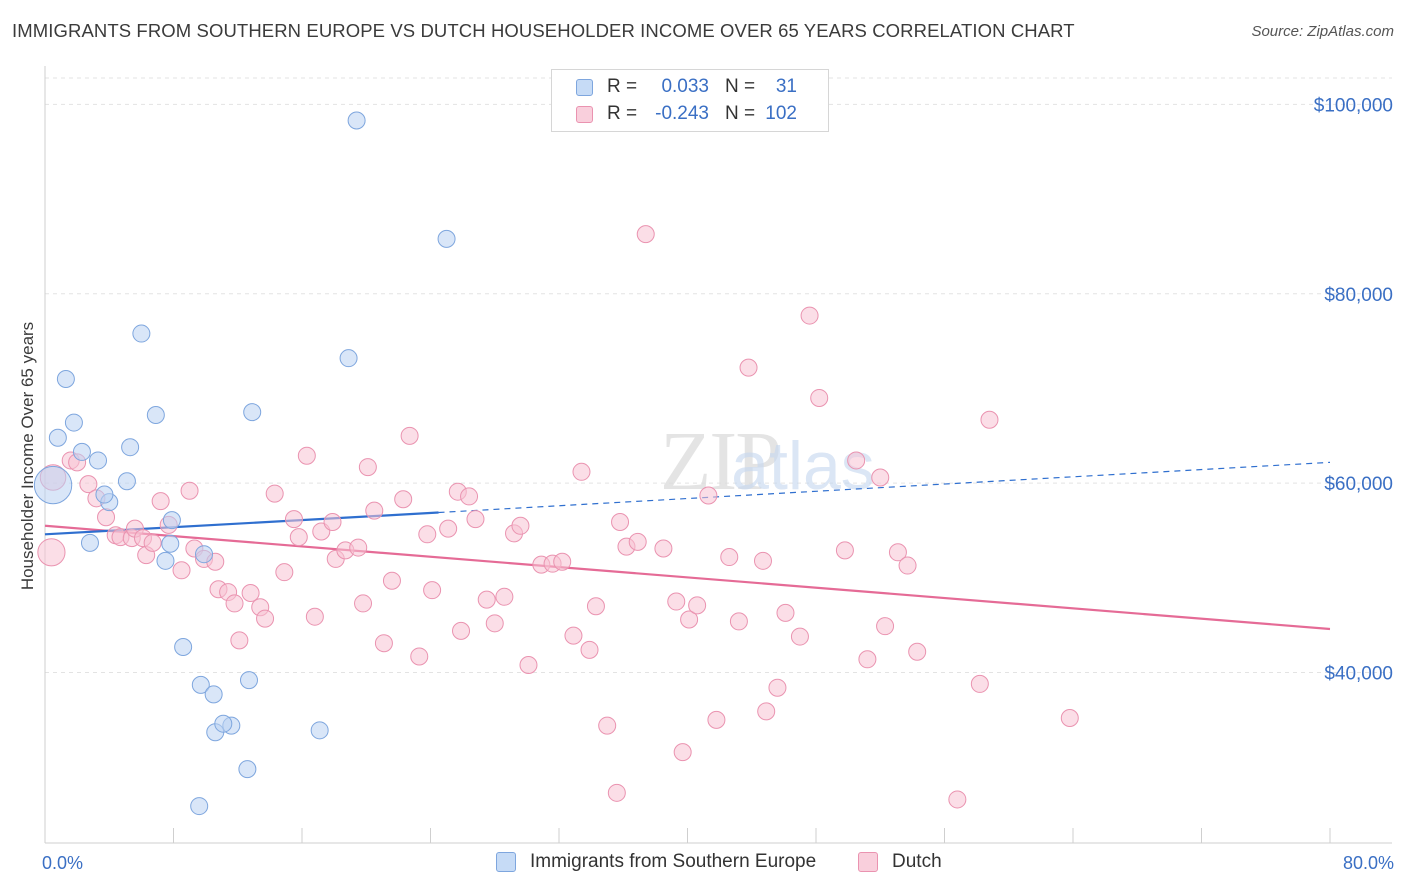 This screenshot has height=892, width=1406. I want to click on correlation-legend: R = 0.033 N = 31 R = -0.243 N = 102, so click(690, 100).